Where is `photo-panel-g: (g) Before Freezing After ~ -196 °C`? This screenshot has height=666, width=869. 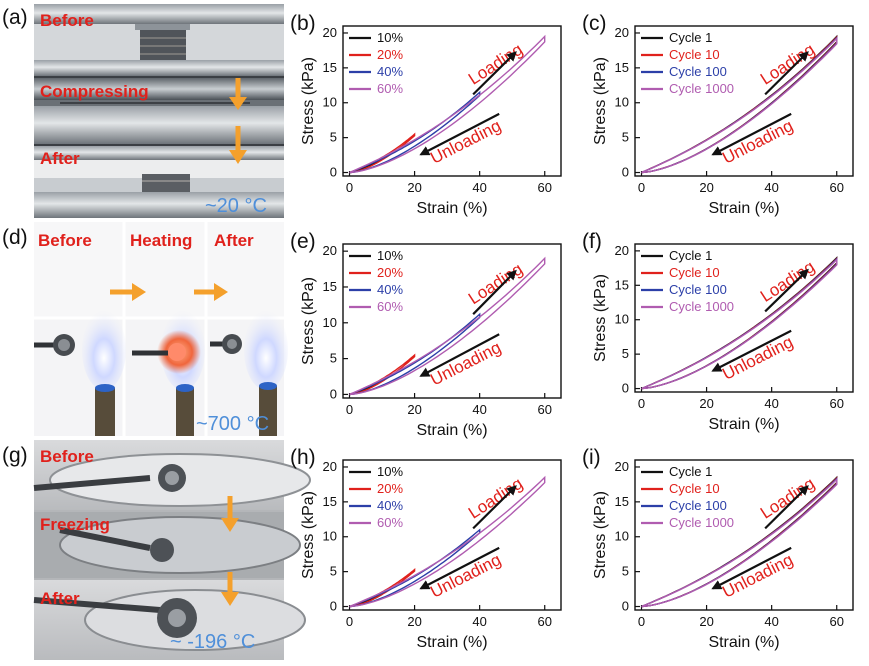 photo-panel-g: (g) Before Freezing After ~ -196 °C is located at coordinates (156, 550).